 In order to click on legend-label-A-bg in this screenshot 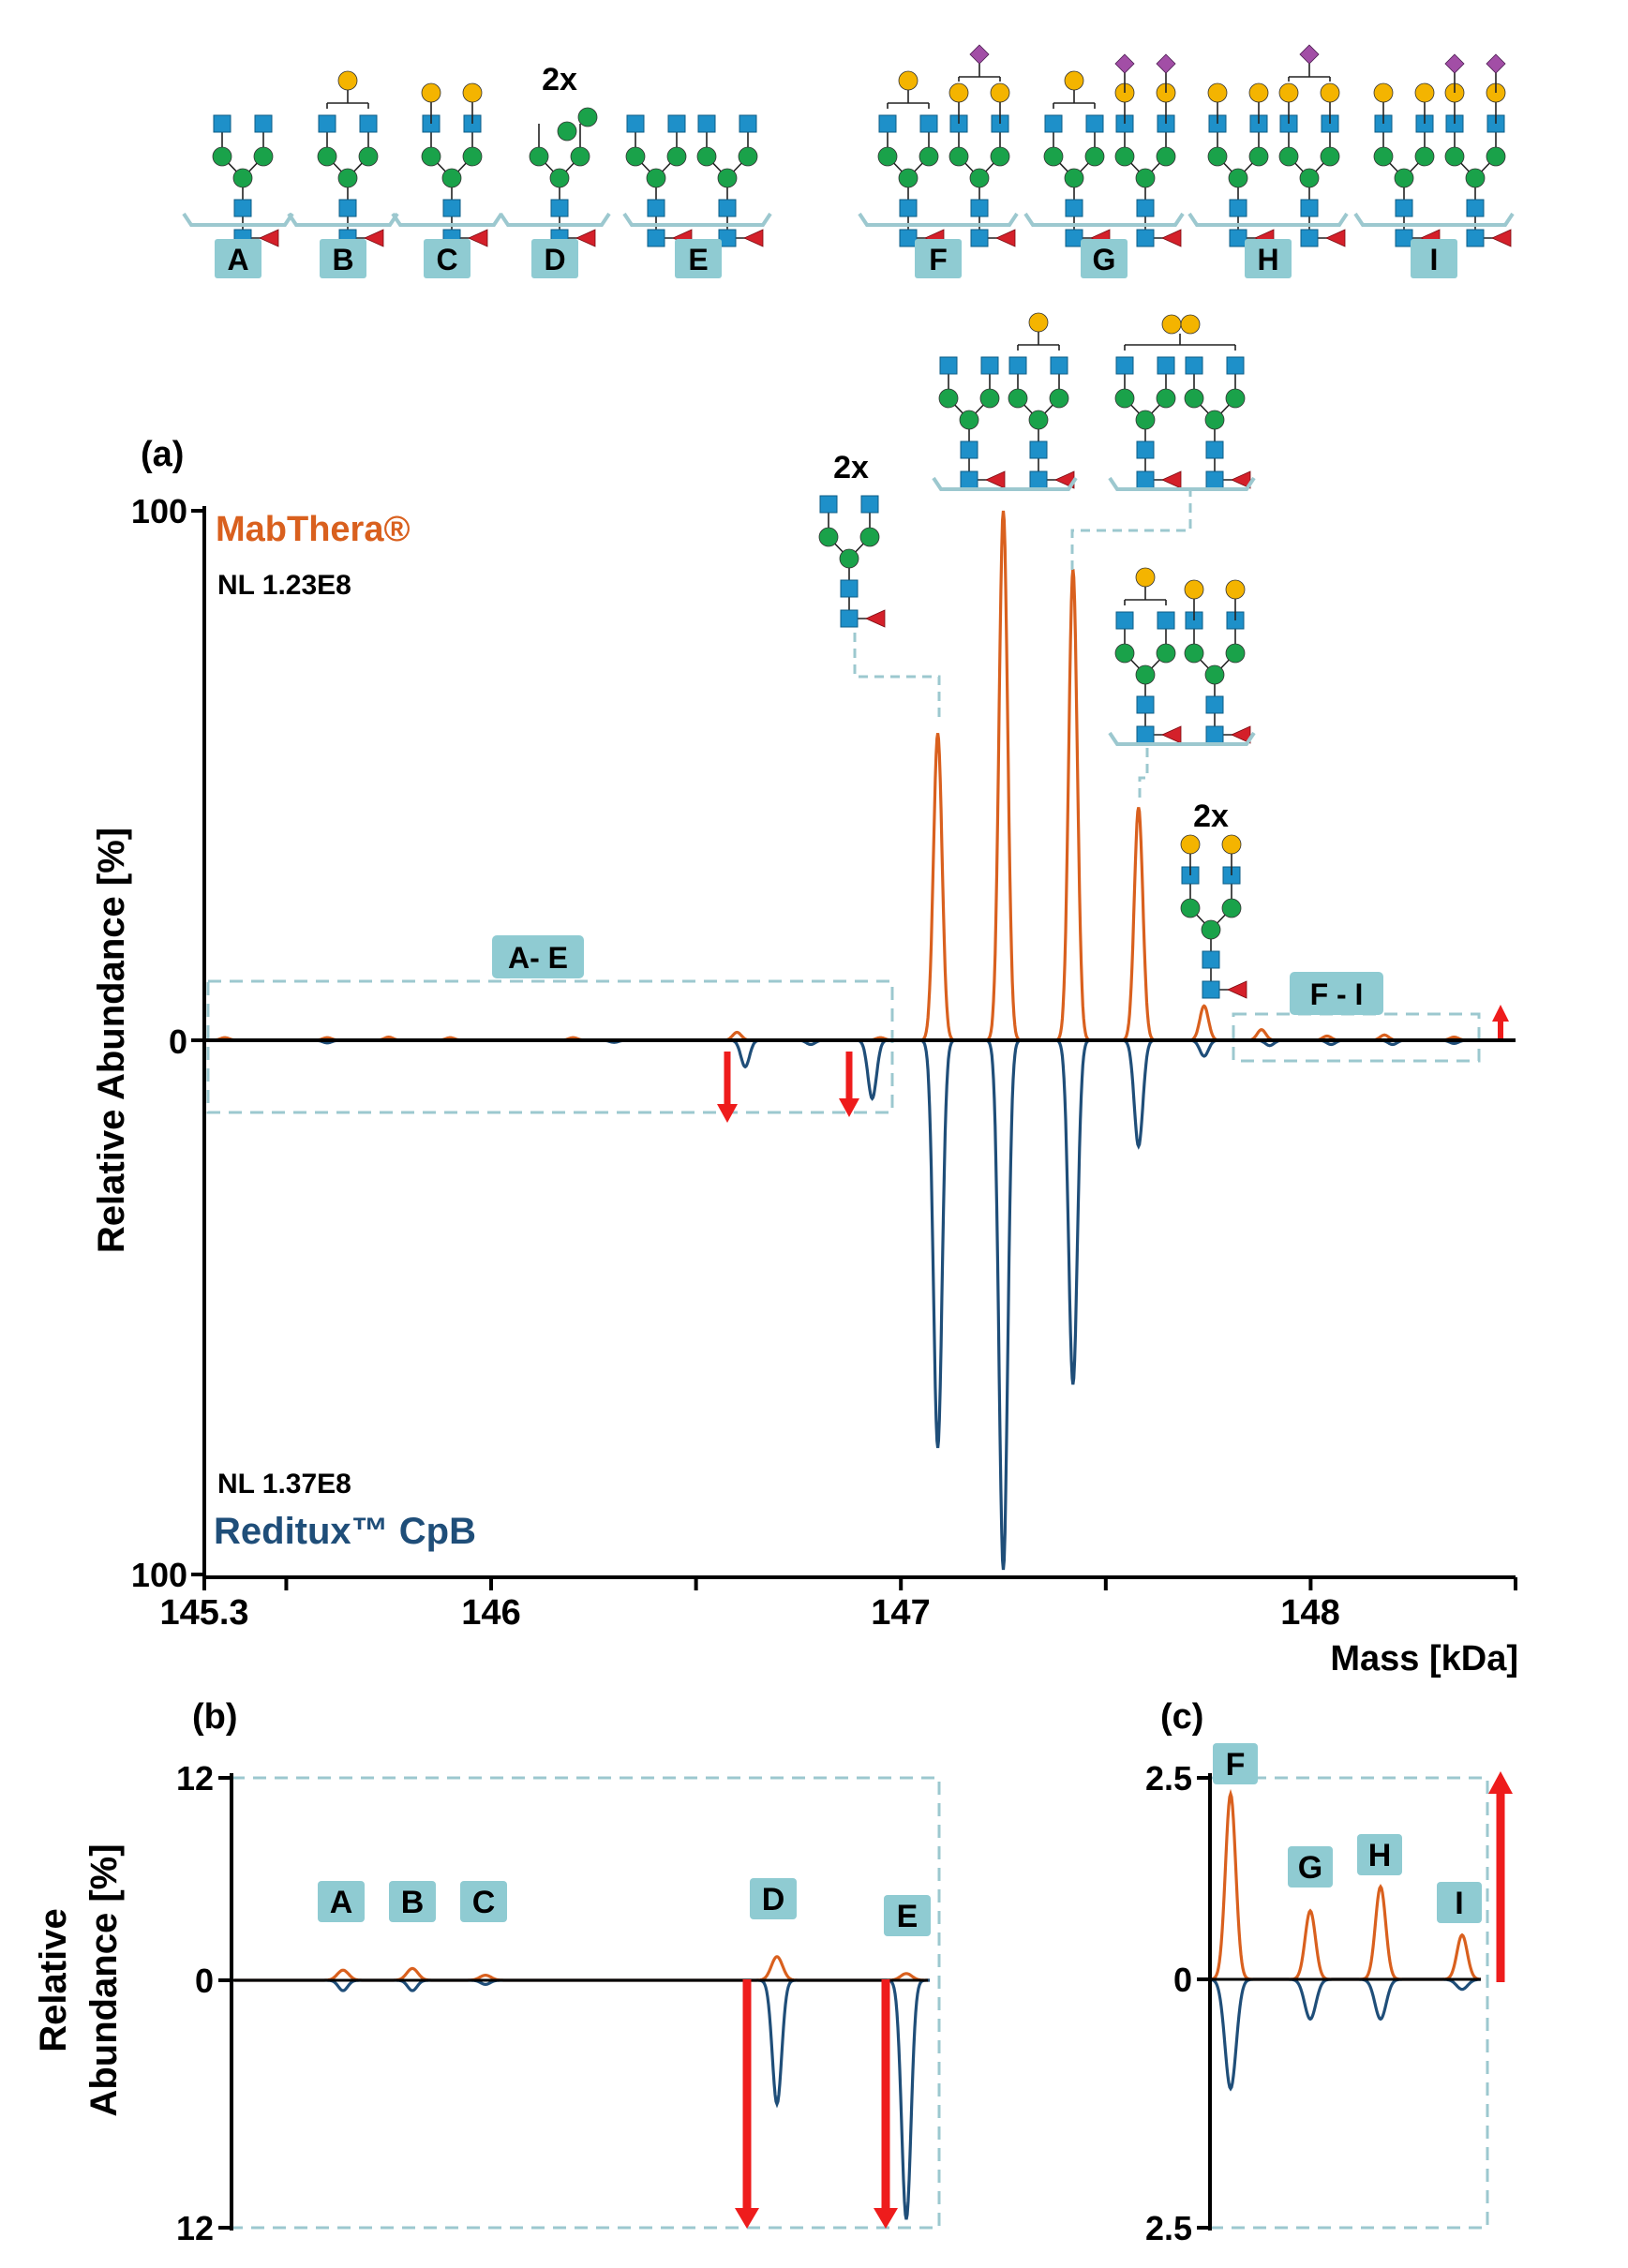, I will do `click(238, 258)`.